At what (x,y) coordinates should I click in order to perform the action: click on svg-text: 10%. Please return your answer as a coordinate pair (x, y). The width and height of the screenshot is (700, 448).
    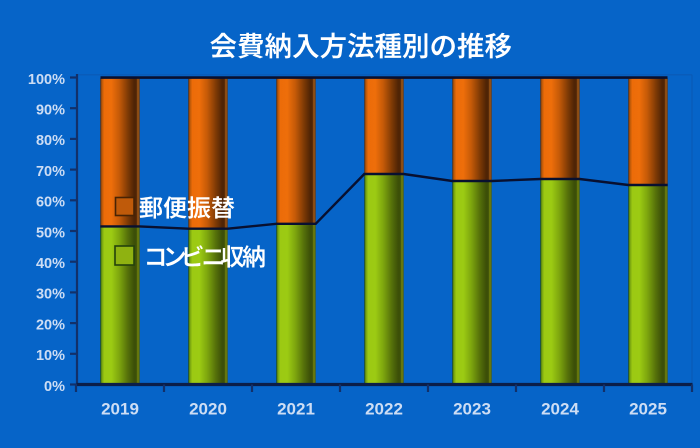
    Looking at the image, I should click on (50, 356).